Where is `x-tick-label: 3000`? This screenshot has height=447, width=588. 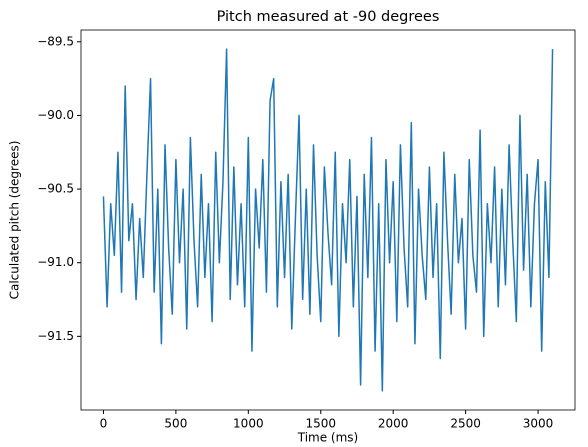 x-tick-label: 3000 is located at coordinates (538, 424).